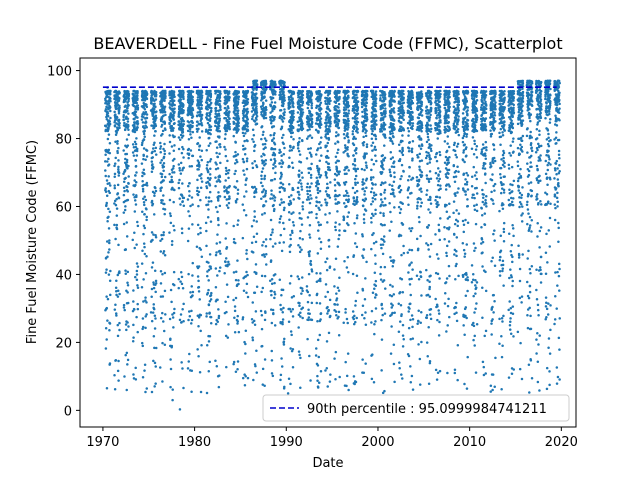  I want to click on scatter-point-2007, so click(226, 312).